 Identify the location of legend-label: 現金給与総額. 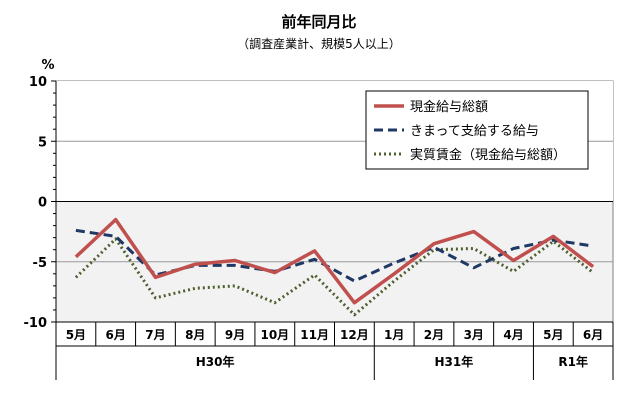
(449, 107).